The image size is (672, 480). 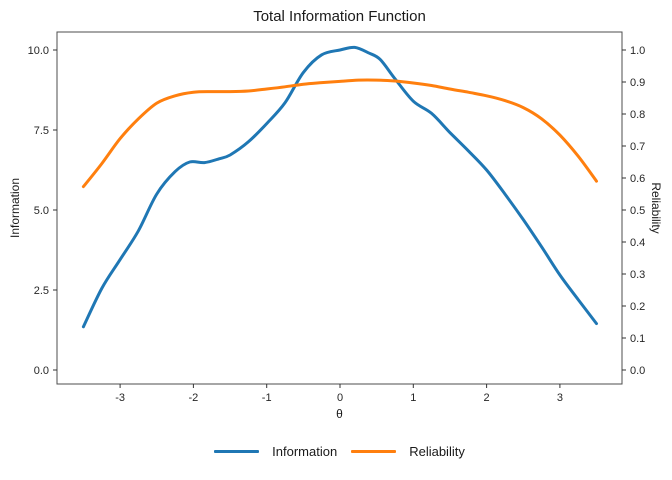 What do you see at coordinates (637, 115) in the screenshot?
I see `y-right-tick-label: 0.8` at bounding box center [637, 115].